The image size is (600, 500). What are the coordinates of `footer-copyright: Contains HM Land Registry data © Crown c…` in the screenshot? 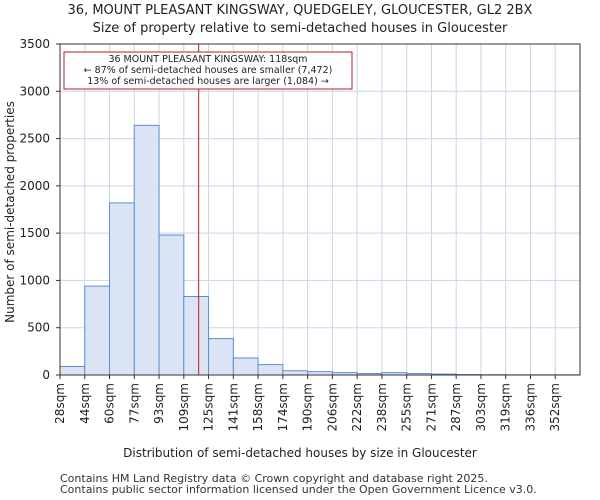 It's located at (274, 478).